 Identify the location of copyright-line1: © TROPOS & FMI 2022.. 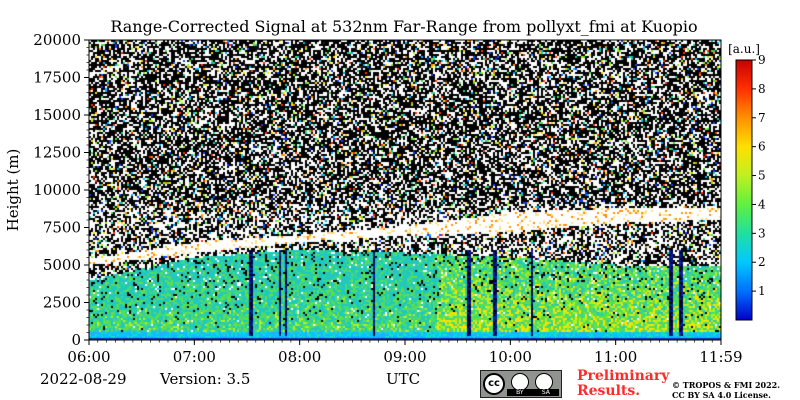
(726, 385).